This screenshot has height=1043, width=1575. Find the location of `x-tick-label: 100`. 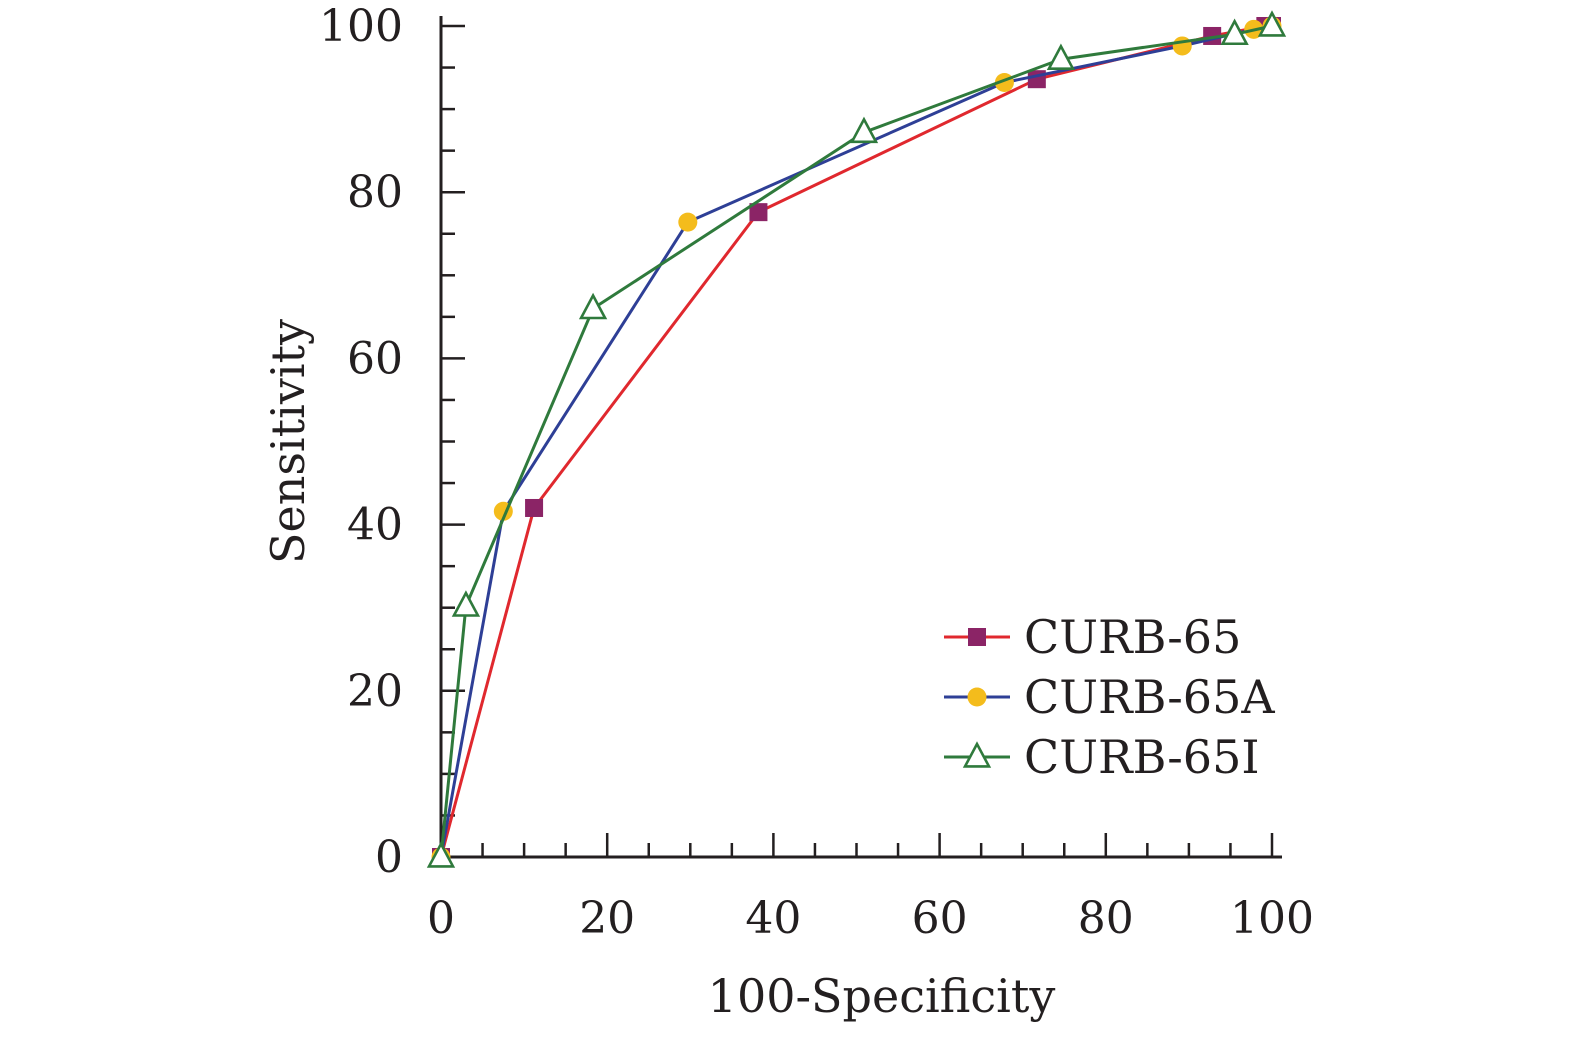

x-tick-label: 100 is located at coordinates (1272, 918).